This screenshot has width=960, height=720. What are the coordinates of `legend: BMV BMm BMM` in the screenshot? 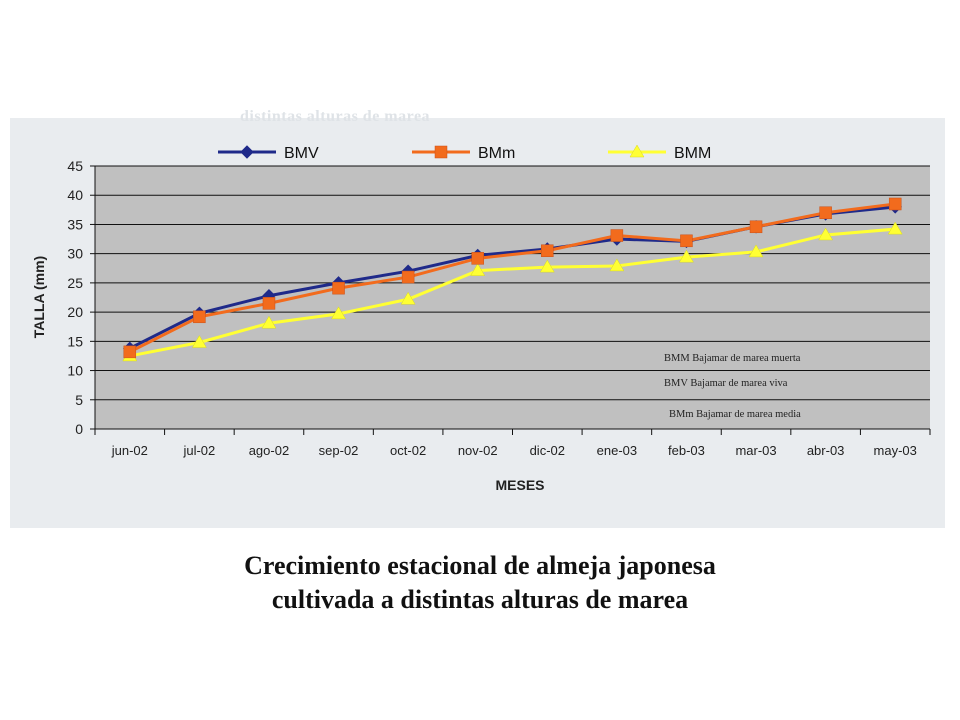 It's located at (464, 153).